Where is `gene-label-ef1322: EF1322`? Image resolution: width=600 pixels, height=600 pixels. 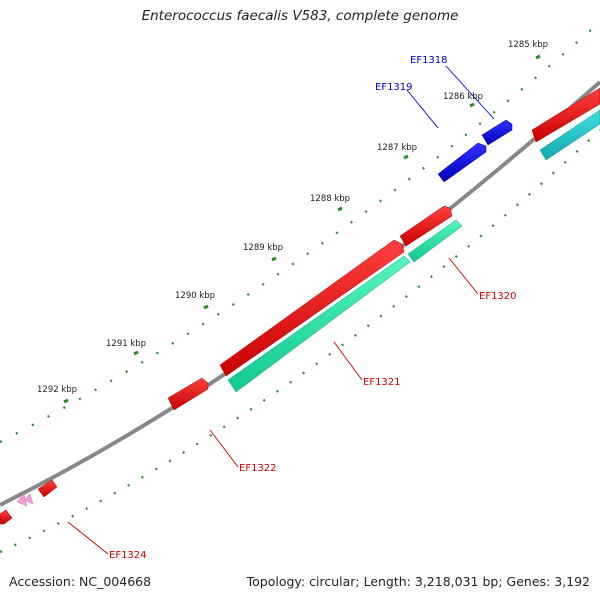
gene-label-ef1322: EF1322 is located at coordinates (258, 468).